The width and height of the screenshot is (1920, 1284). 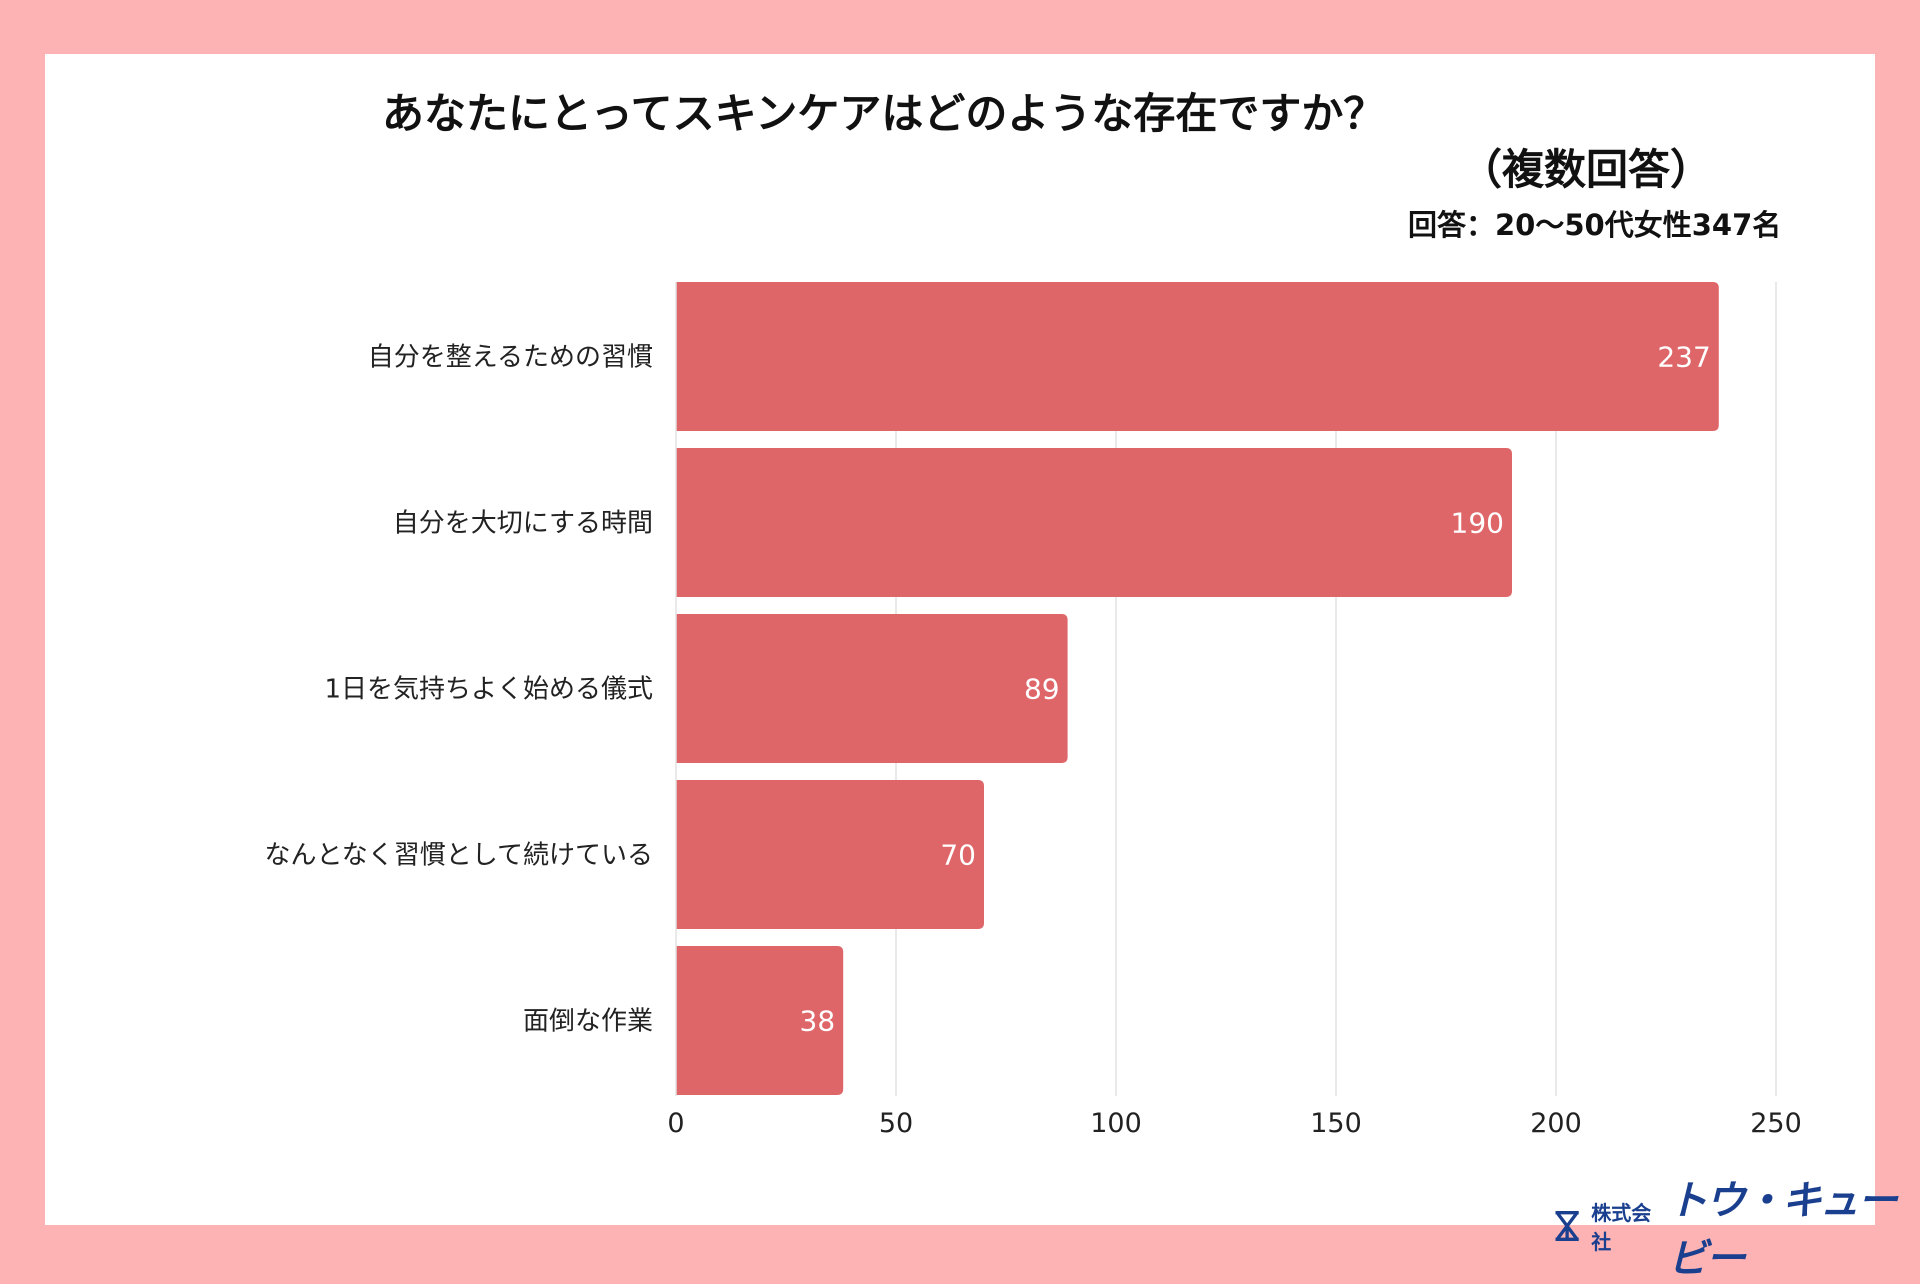 What do you see at coordinates (1621, 1227) in the screenshot?
I see `logo-prefix: 株式会社` at bounding box center [1621, 1227].